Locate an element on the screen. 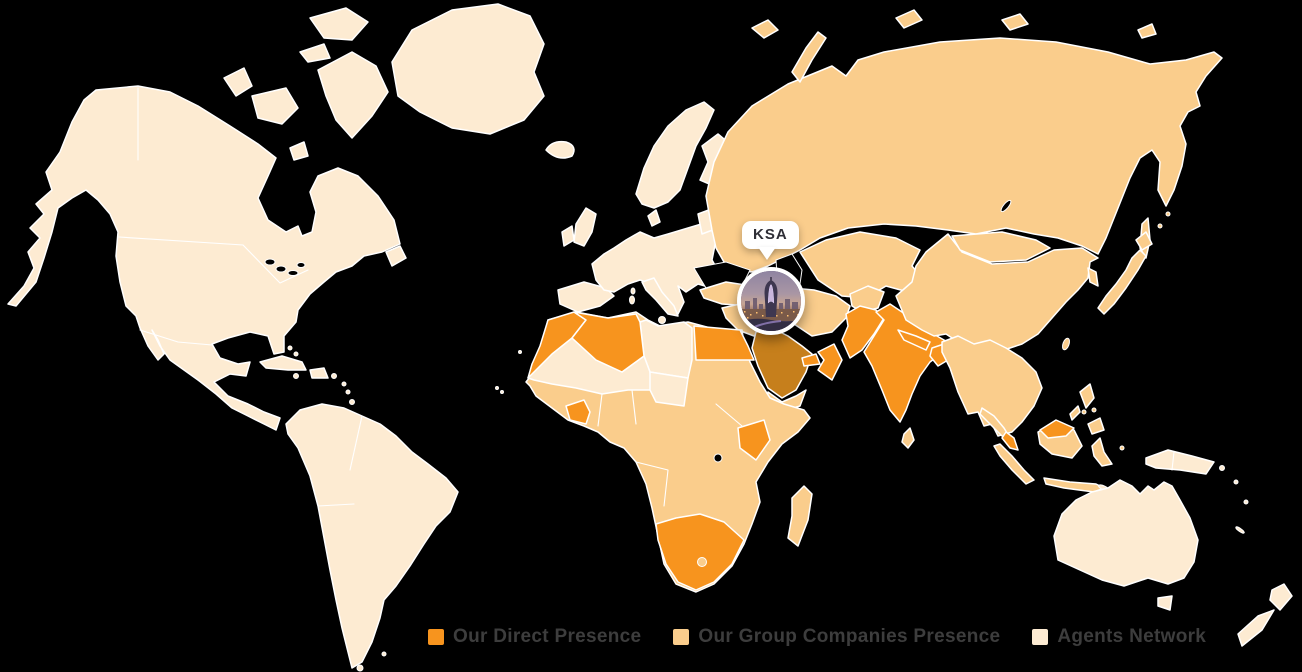 The height and width of the screenshot is (672, 1302). island-southampton is located at coordinates (299, 151).